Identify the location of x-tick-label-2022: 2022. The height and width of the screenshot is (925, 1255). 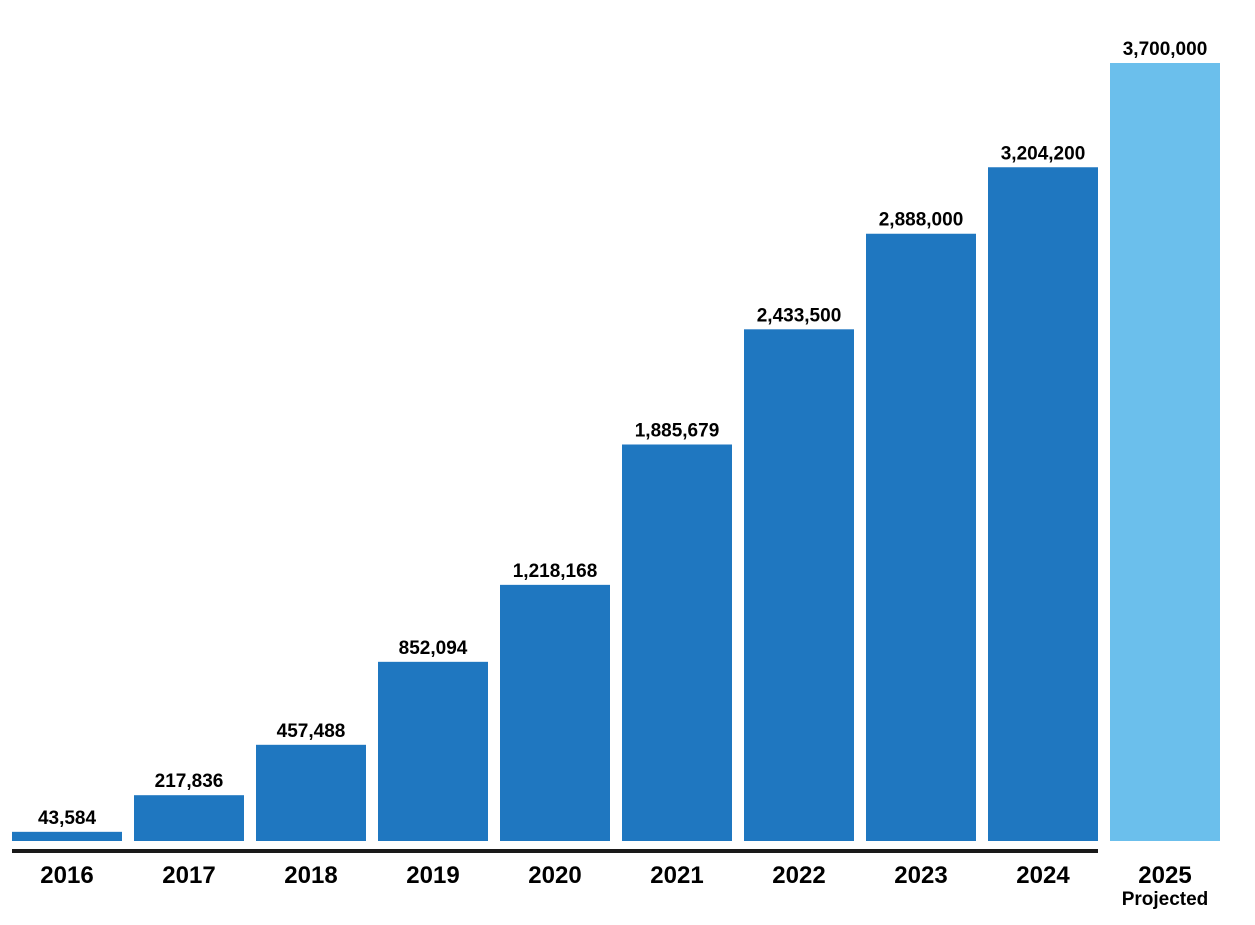
(798, 875).